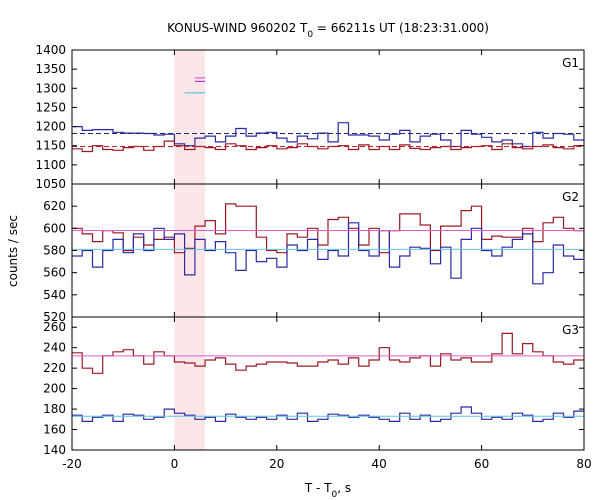 This screenshot has width=600, height=500. I want to click on y-tick-label: 200, so click(54, 389).